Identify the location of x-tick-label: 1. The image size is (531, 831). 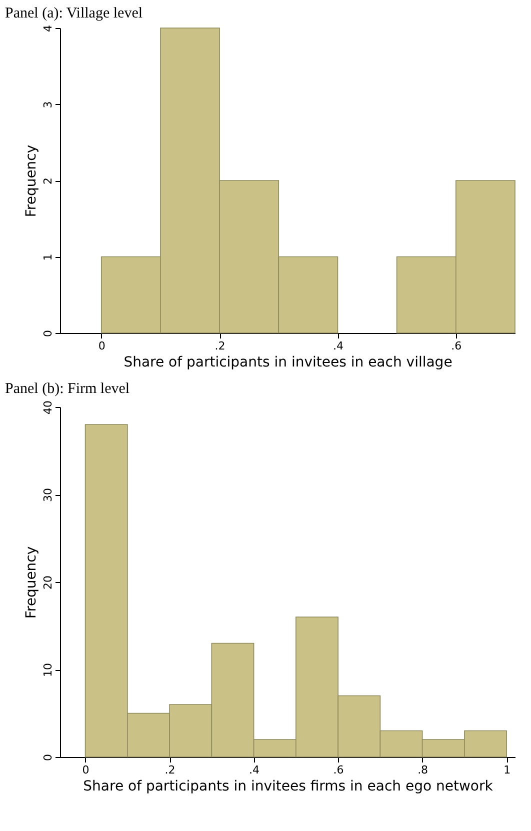
(507, 770).